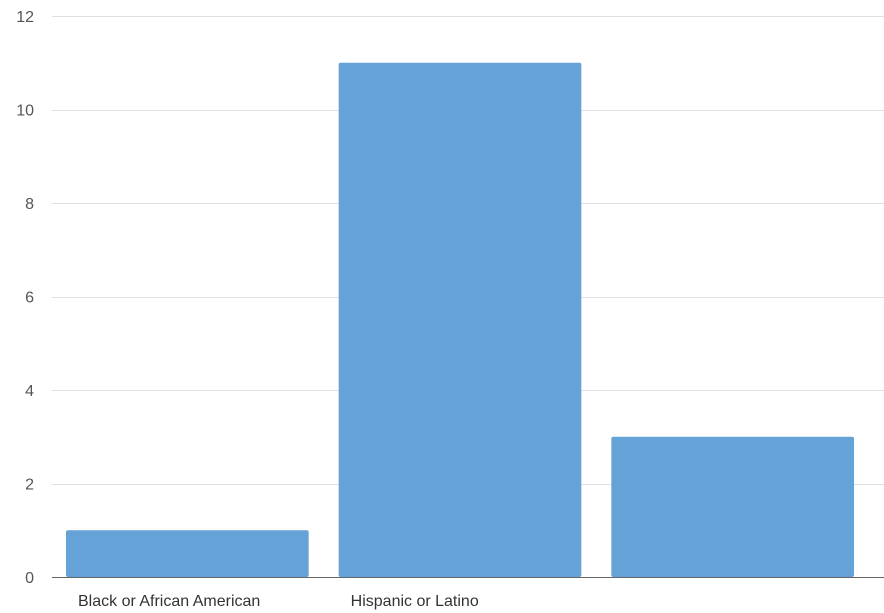 The image size is (884, 613). What do you see at coordinates (25, 111) in the screenshot?
I see `y-tick-label: 10` at bounding box center [25, 111].